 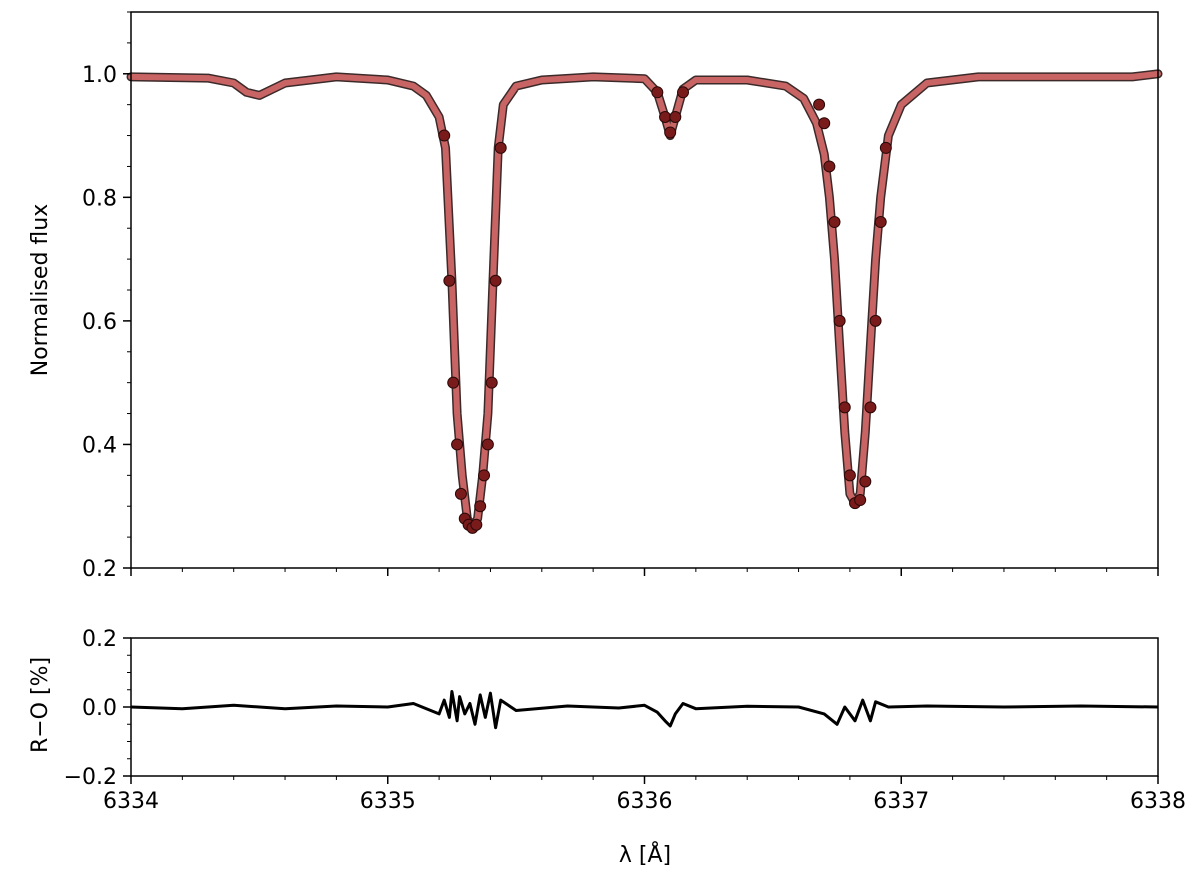 I want to click on residual-ytick-label: −0.2, so click(x=90, y=777).